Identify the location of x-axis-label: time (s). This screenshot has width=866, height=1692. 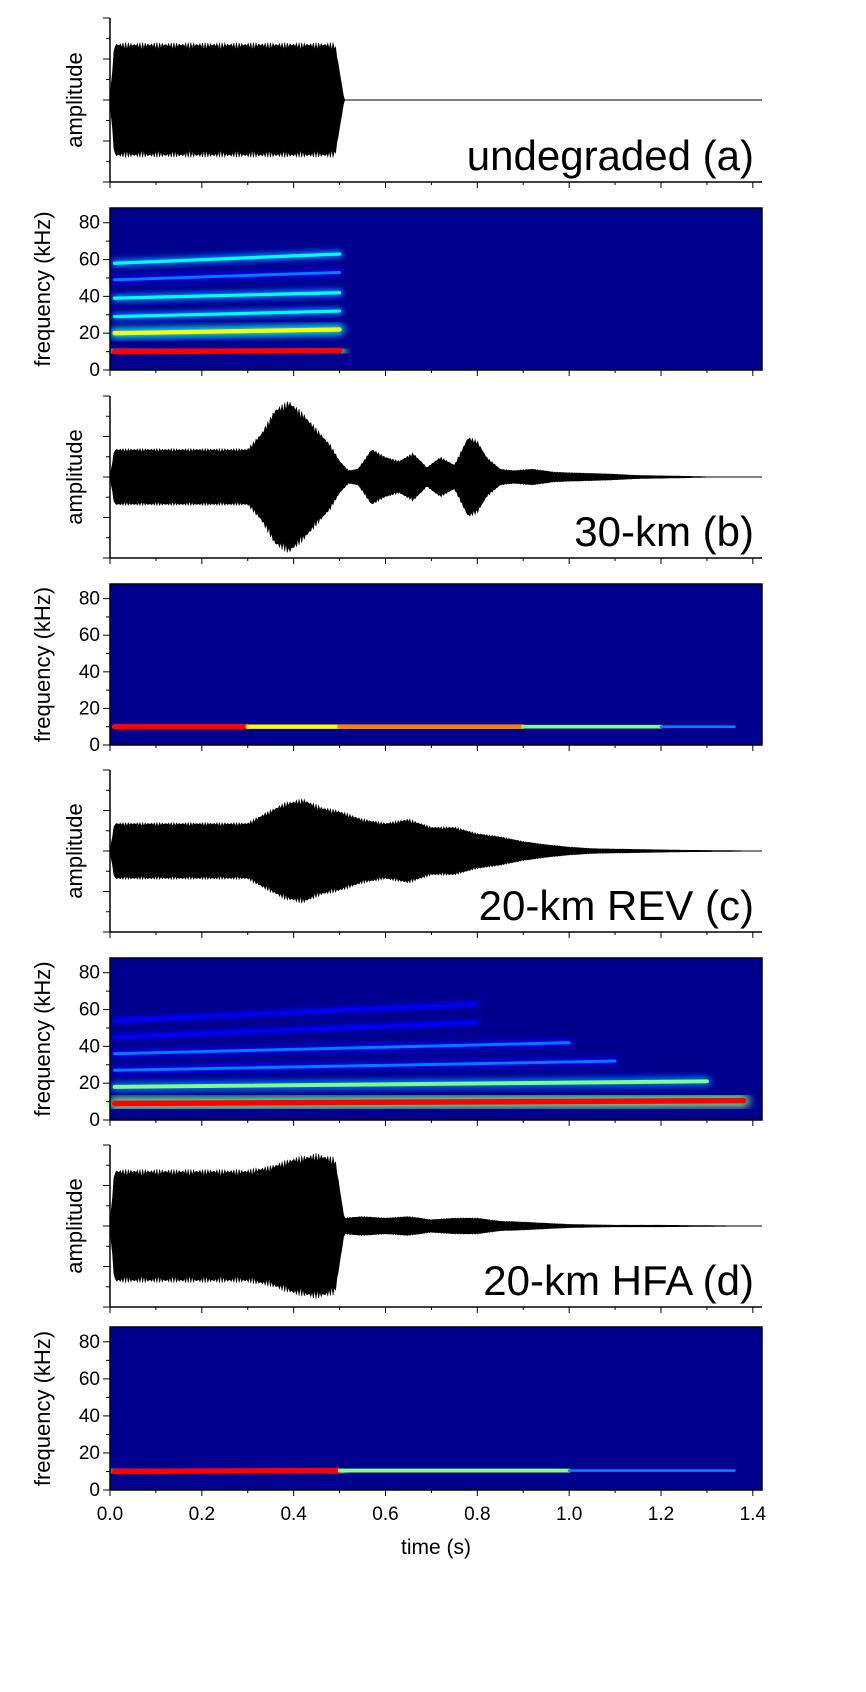
(436, 1547).